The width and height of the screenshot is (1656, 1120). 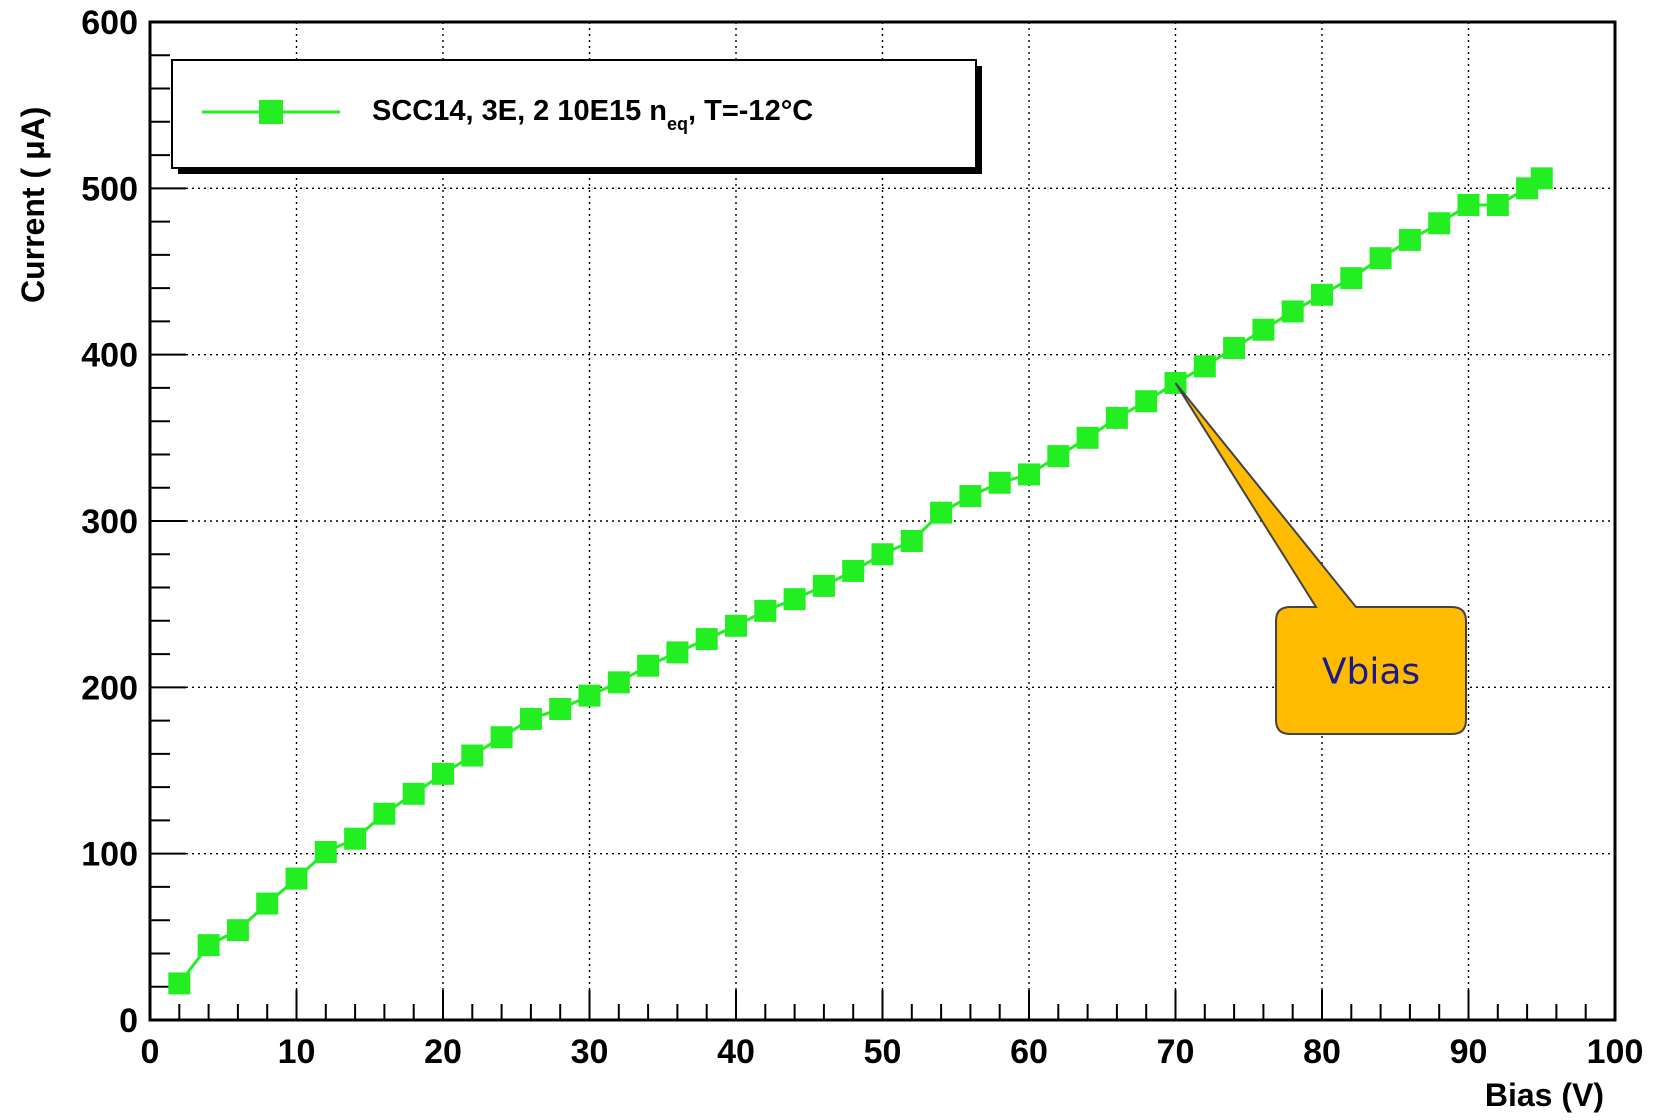 I want to click on x-tick-label: 0, so click(x=150, y=1052).